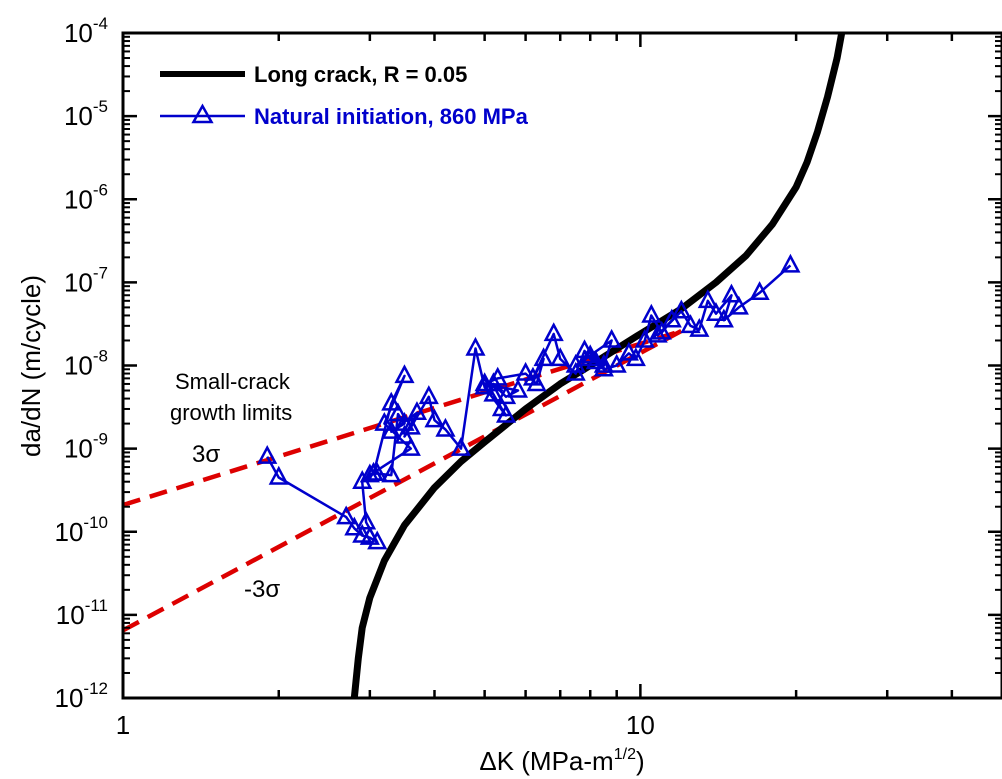 The height and width of the screenshot is (779, 1002). Describe the element at coordinates (86, 31) in the screenshot. I see `y-tick-label: 10⁻⁴` at that location.